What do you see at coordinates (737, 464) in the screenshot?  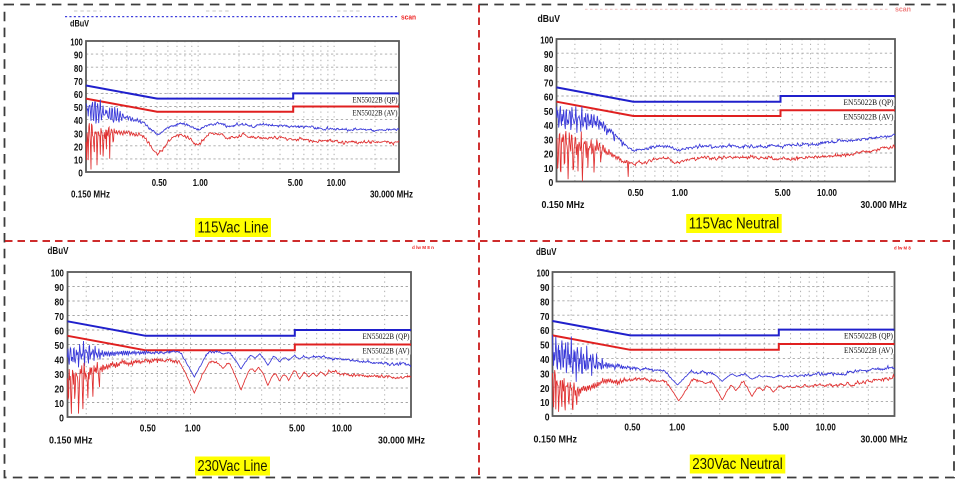 I see `svg-text: 230Vac Neutral` at bounding box center [737, 464].